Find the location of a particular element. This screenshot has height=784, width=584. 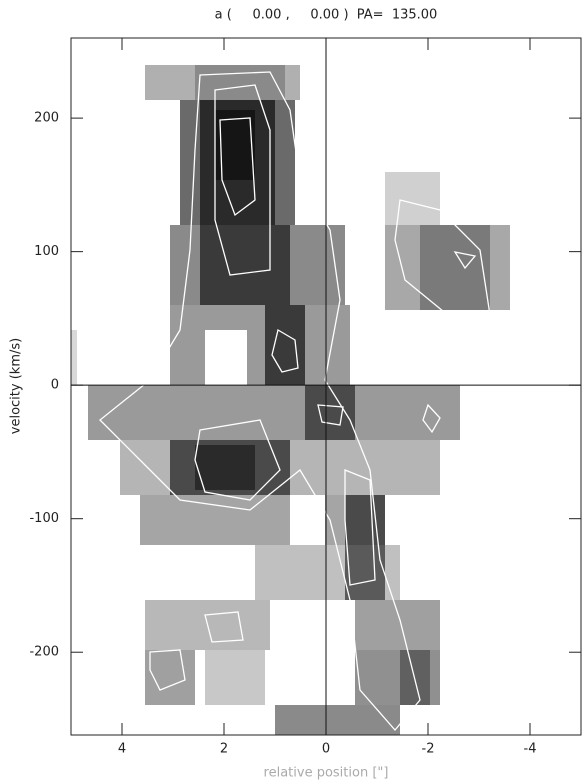

y-tick-label: 0 is located at coordinates (55, 385).